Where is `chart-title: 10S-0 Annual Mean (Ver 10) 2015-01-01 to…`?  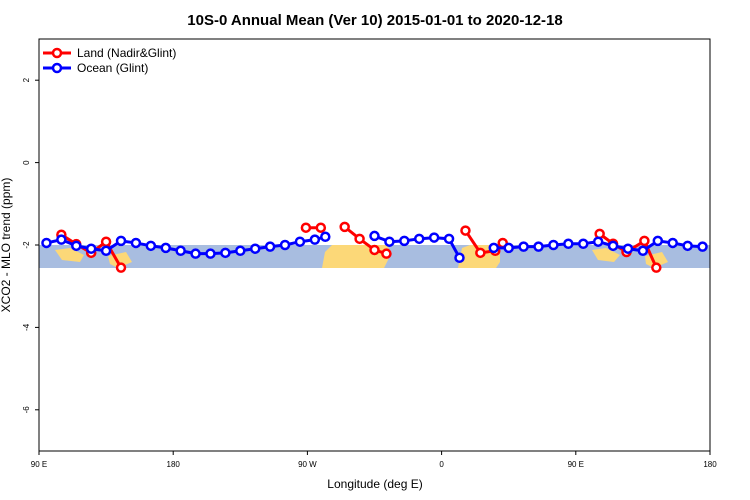 chart-title: 10S-0 Annual Mean (Ver 10) 2015-01-01 to… is located at coordinates (374, 20).